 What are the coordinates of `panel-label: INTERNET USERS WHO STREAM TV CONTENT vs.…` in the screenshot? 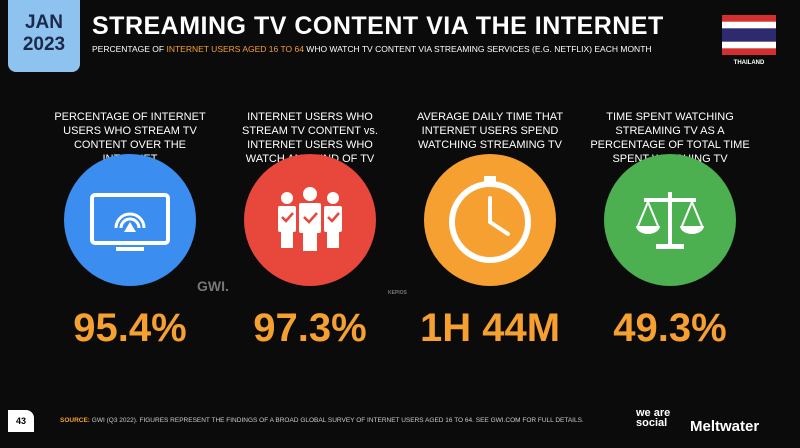 It's located at (310, 138).